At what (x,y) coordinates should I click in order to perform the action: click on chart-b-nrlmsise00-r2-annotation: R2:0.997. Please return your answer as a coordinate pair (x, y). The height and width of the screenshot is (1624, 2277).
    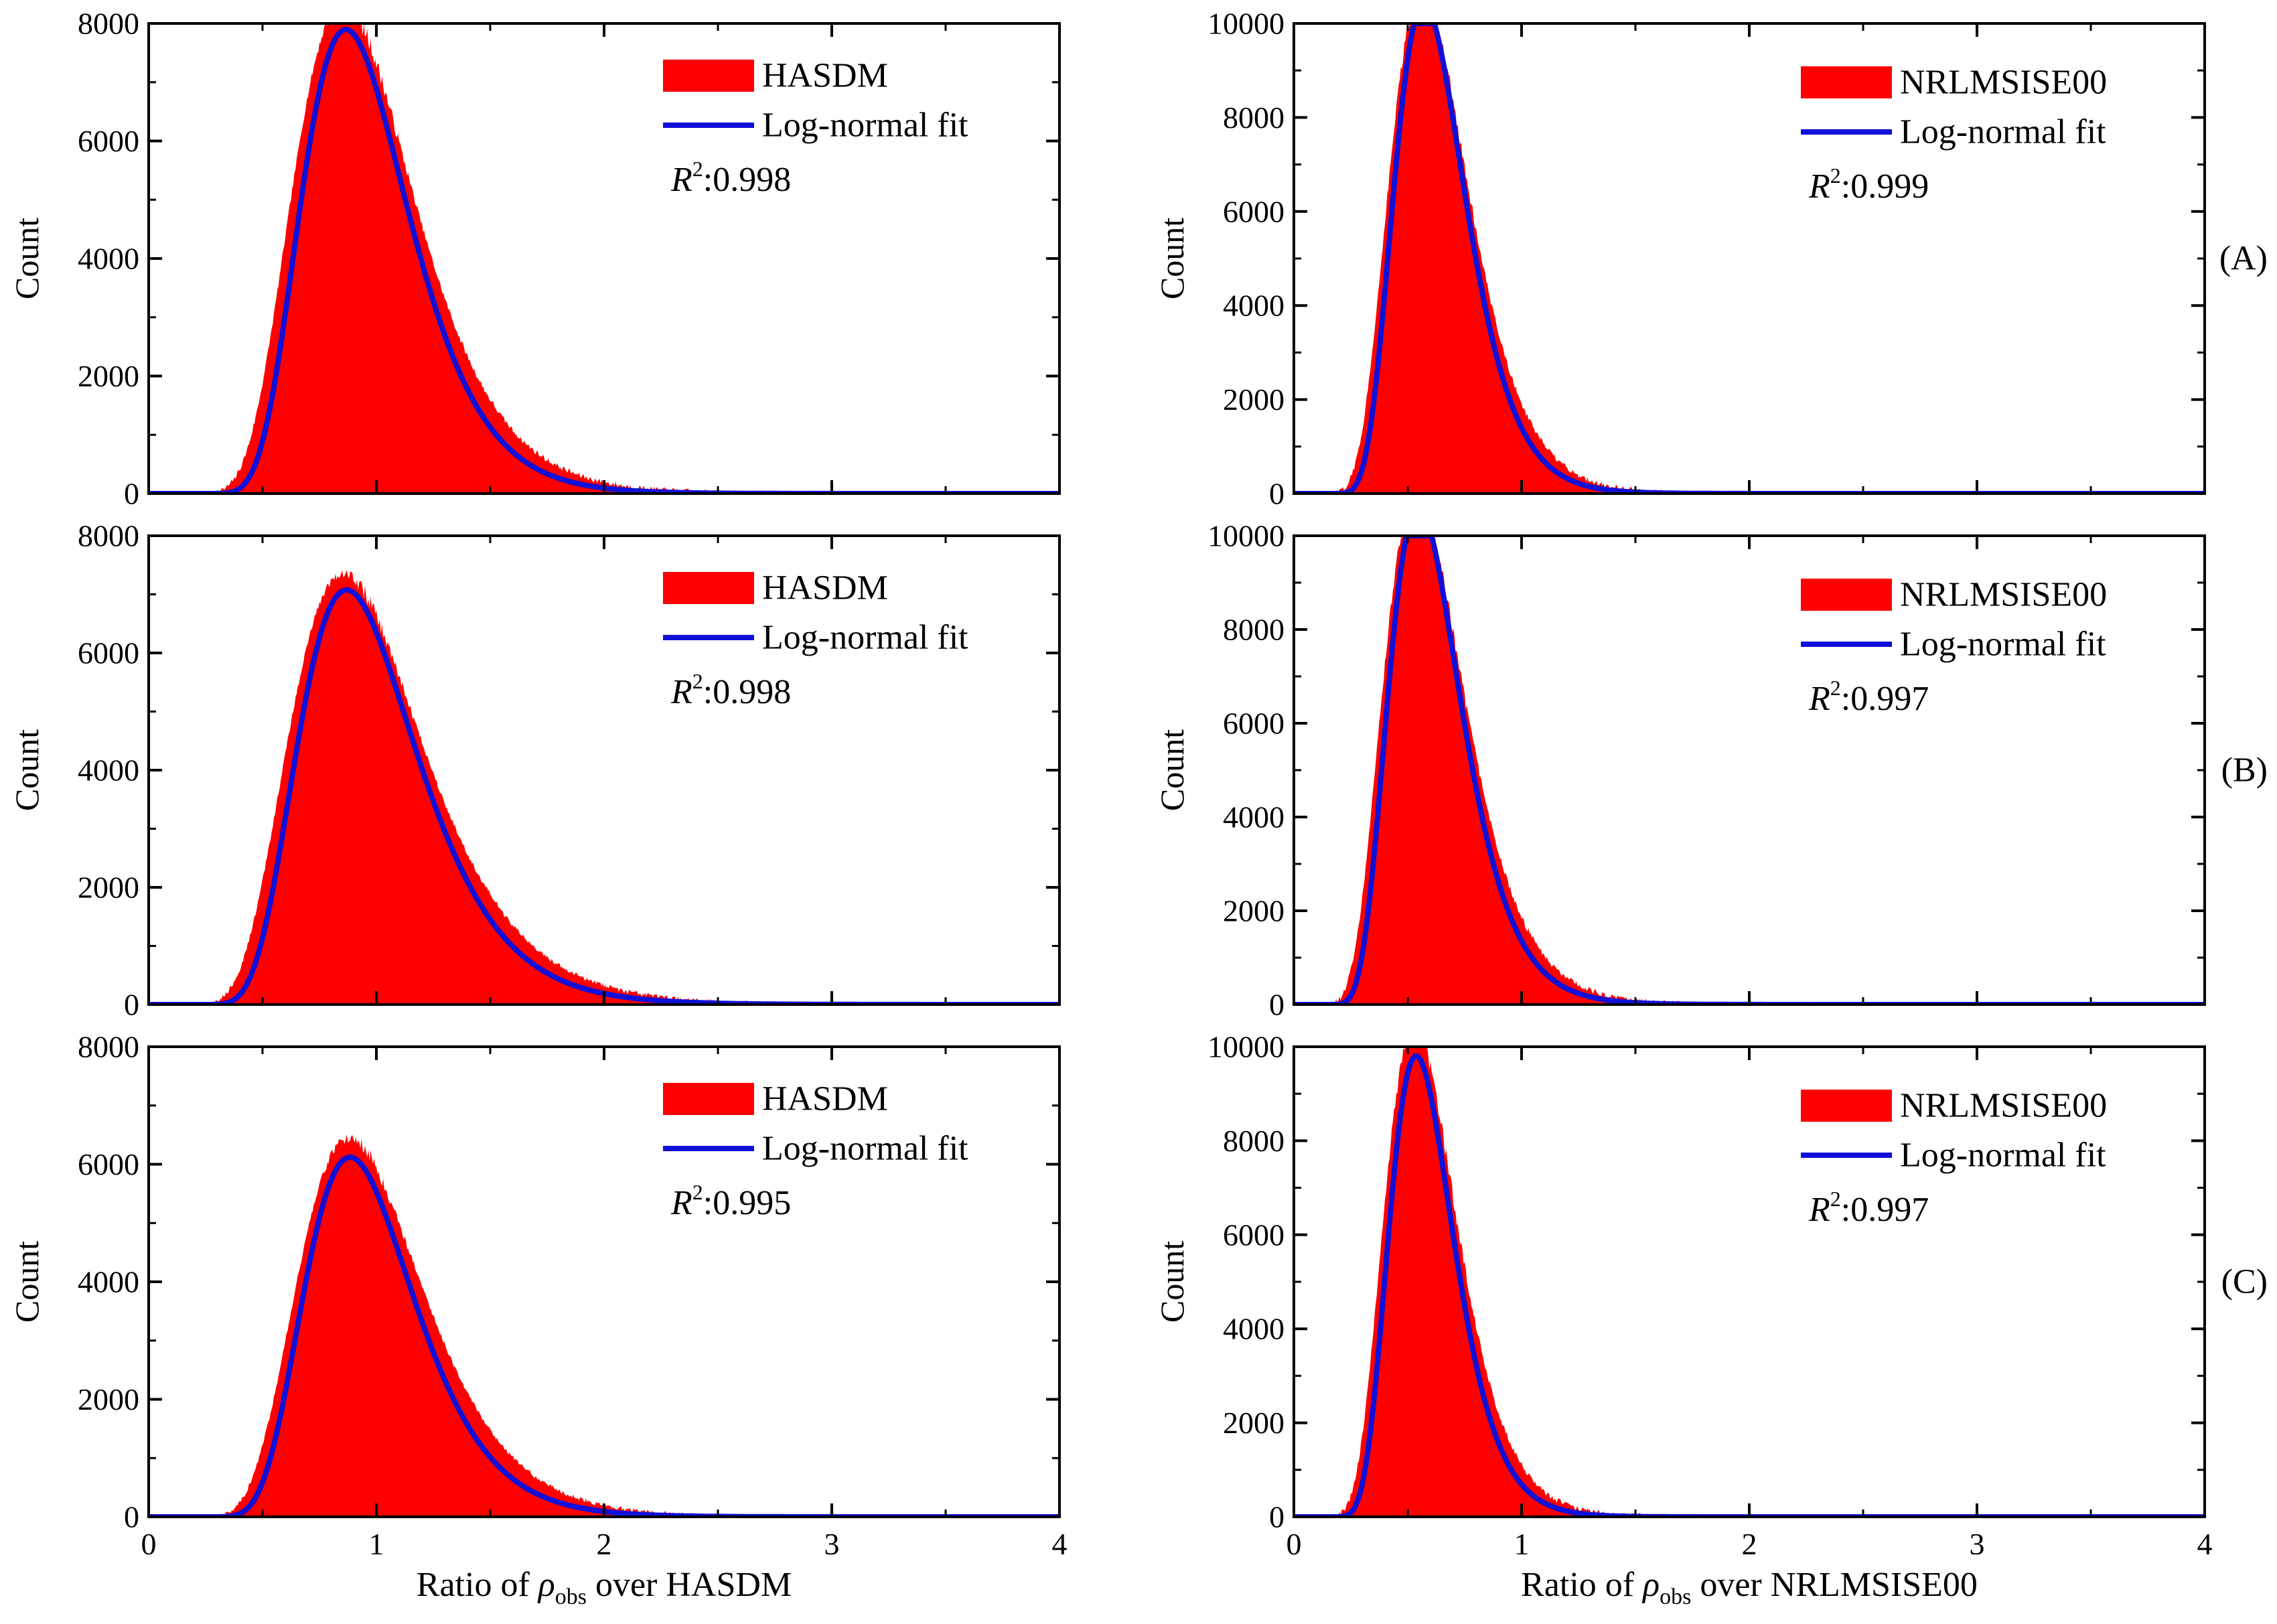
    Looking at the image, I should click on (1868, 697).